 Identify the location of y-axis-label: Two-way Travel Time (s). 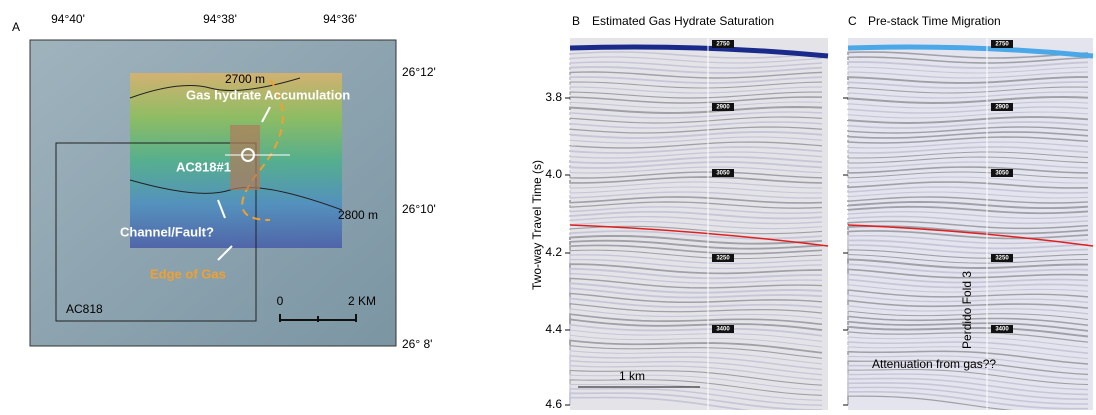
(537, 225).